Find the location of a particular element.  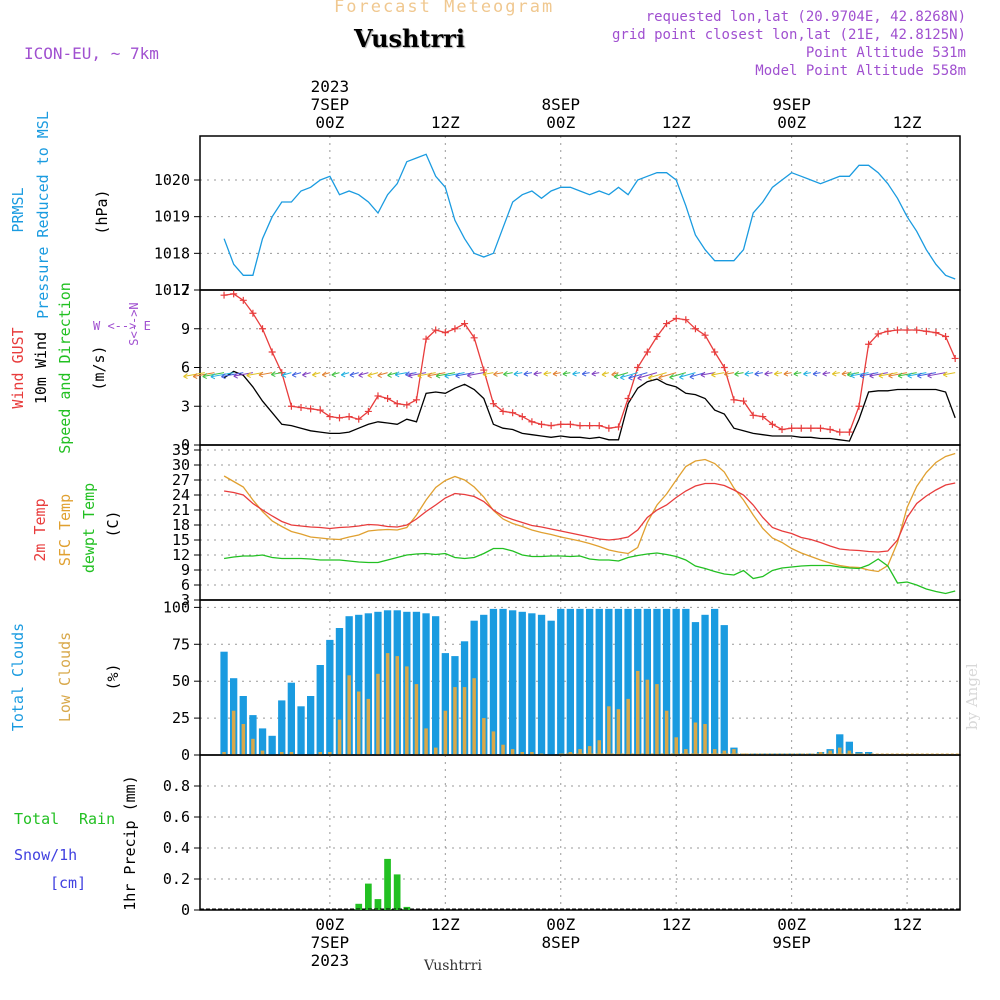

y-tick-label: 1019 is located at coordinates (172, 217).